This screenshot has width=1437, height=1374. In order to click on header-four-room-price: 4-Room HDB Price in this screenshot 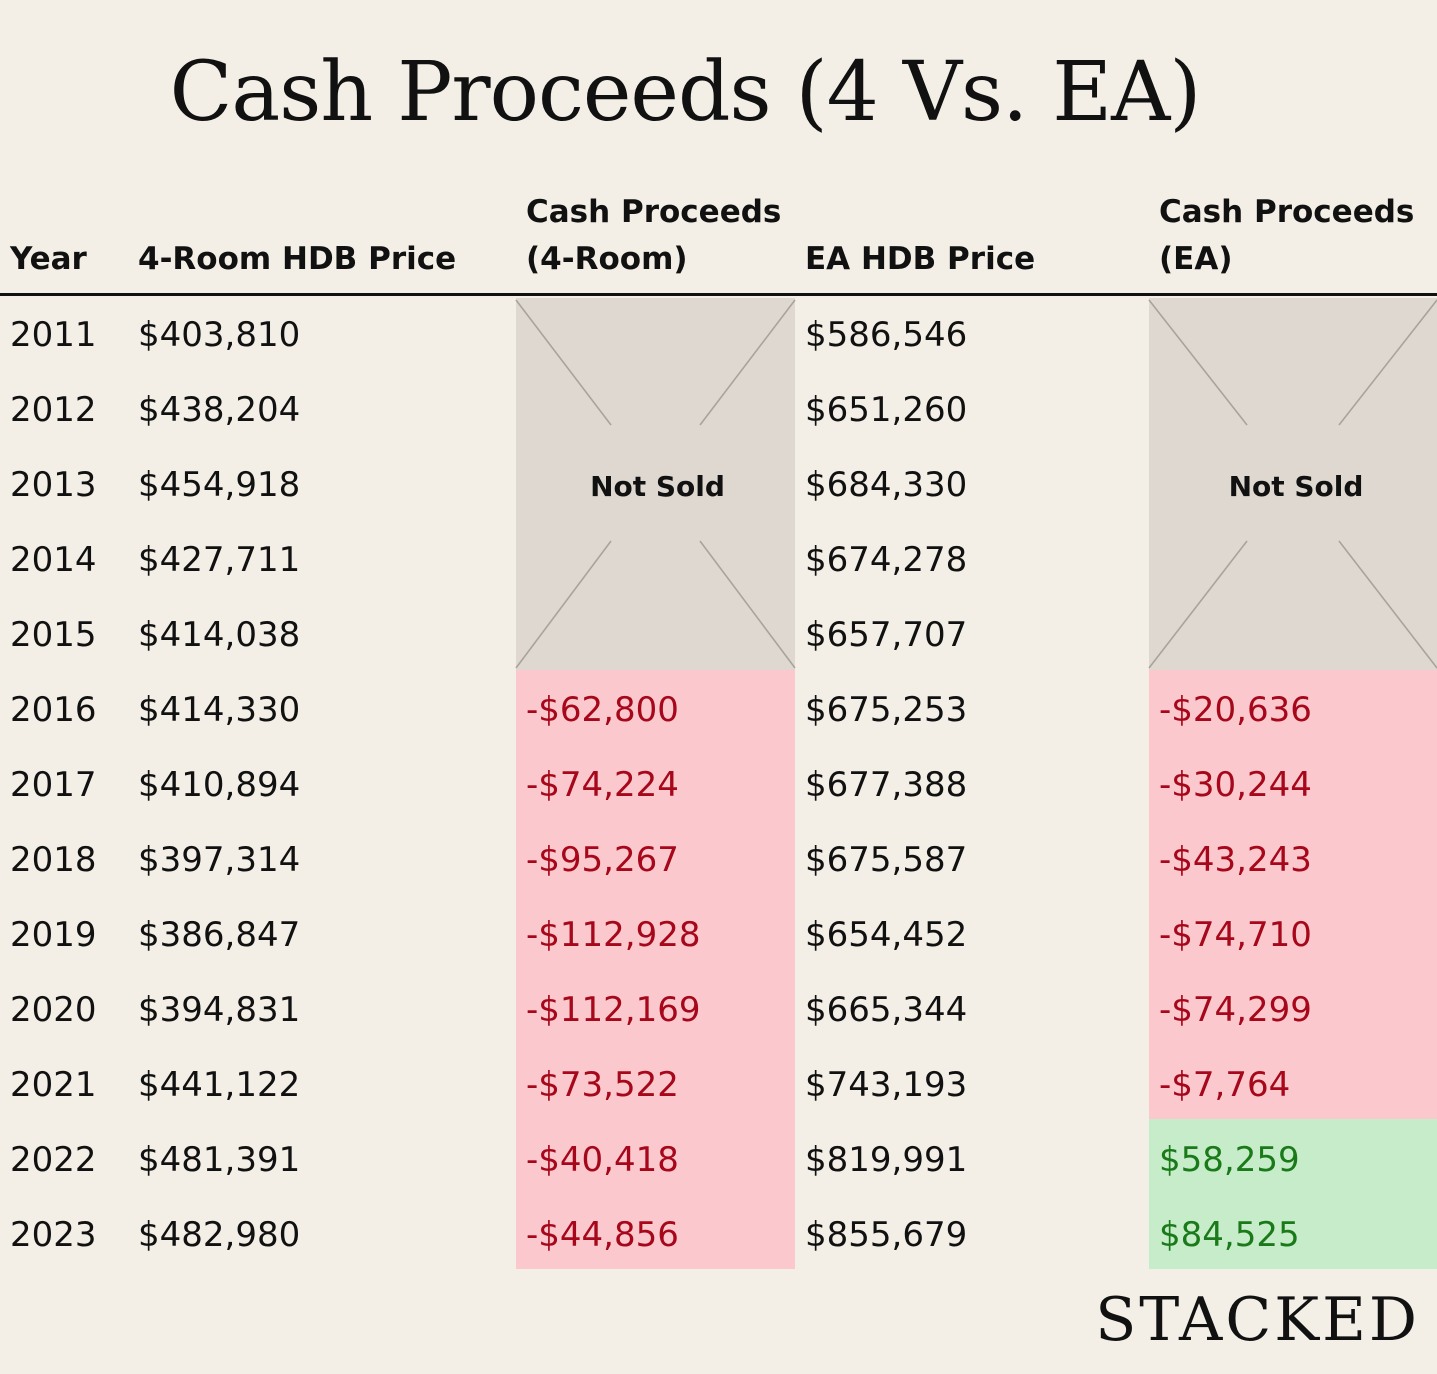, I will do `click(297, 259)`.